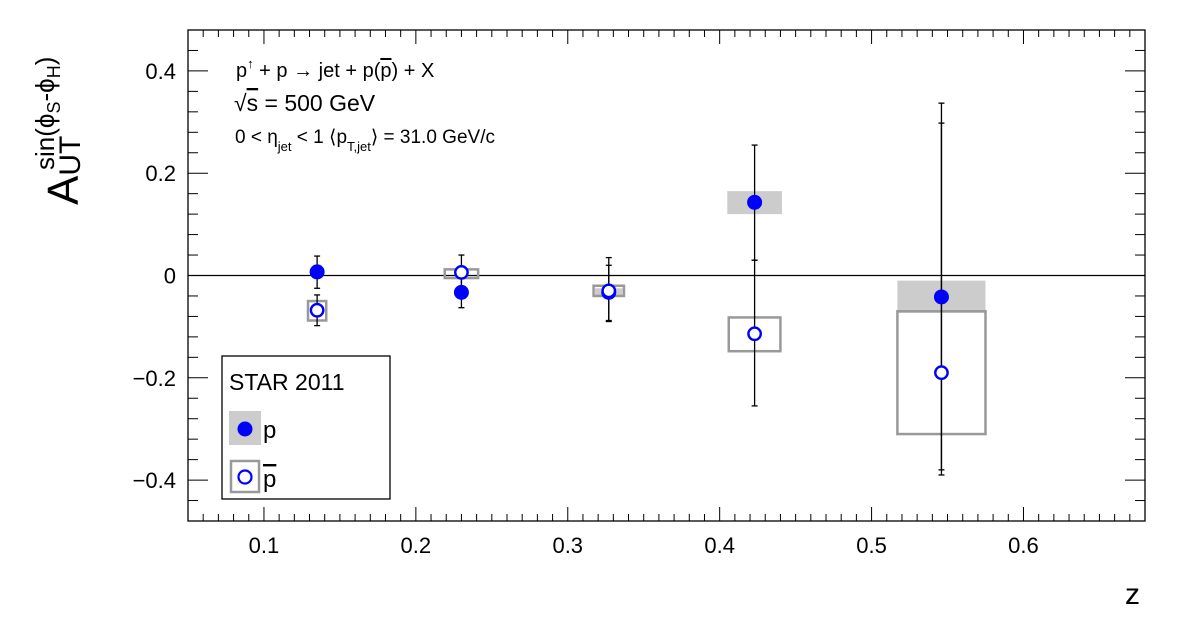  What do you see at coordinates (286, 382) in the screenshot?
I see `legend-title: STAR 2011` at bounding box center [286, 382].